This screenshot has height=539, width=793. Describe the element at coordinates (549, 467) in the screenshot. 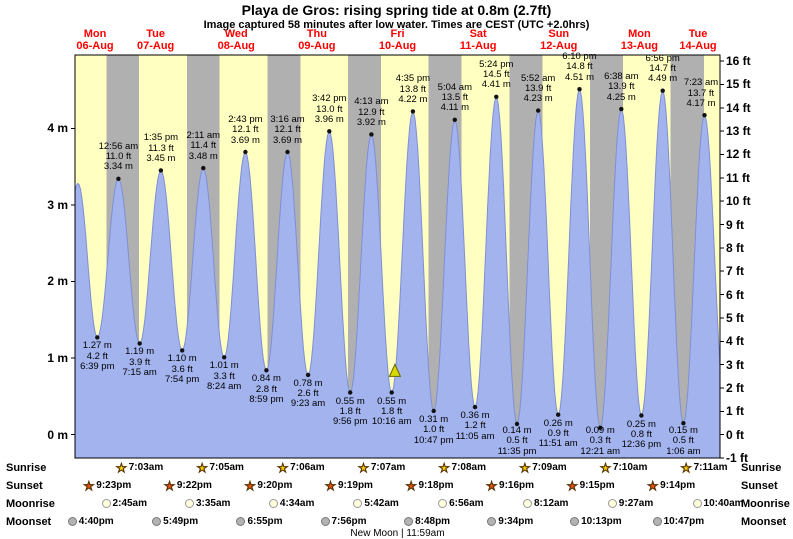

I see `sunrise-time: 7:09am` at that location.